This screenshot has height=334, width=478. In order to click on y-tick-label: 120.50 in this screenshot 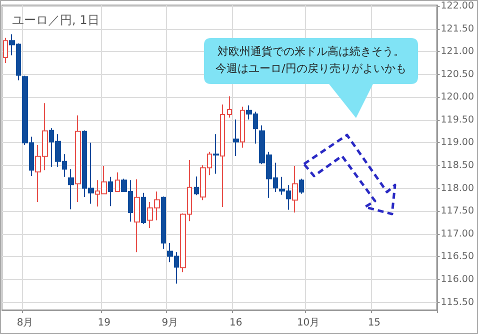, I will do `click(457, 74)`.